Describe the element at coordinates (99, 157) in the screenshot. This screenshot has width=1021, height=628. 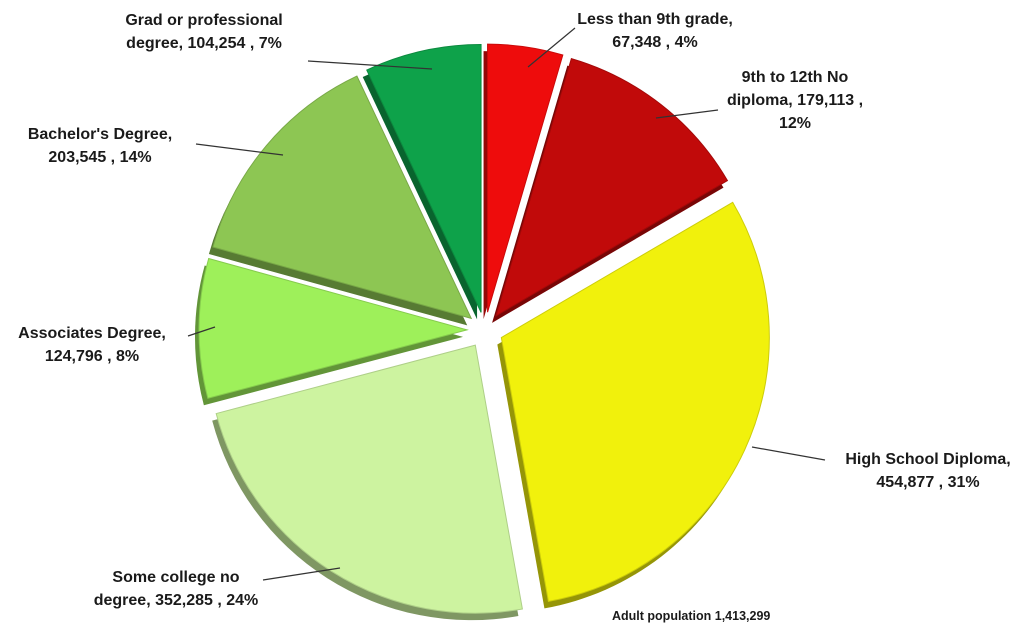
I see `slice-label-line: 203,545 , 14%` at that location.